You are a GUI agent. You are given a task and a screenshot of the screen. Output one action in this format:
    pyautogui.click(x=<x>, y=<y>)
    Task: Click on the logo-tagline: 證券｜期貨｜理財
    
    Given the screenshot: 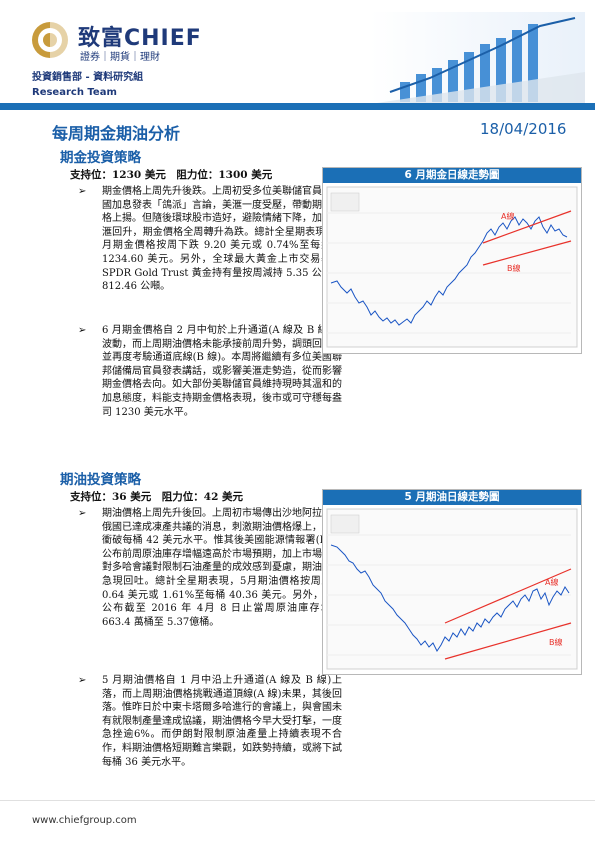 What is the action you would take?
    pyautogui.click(x=120, y=57)
    